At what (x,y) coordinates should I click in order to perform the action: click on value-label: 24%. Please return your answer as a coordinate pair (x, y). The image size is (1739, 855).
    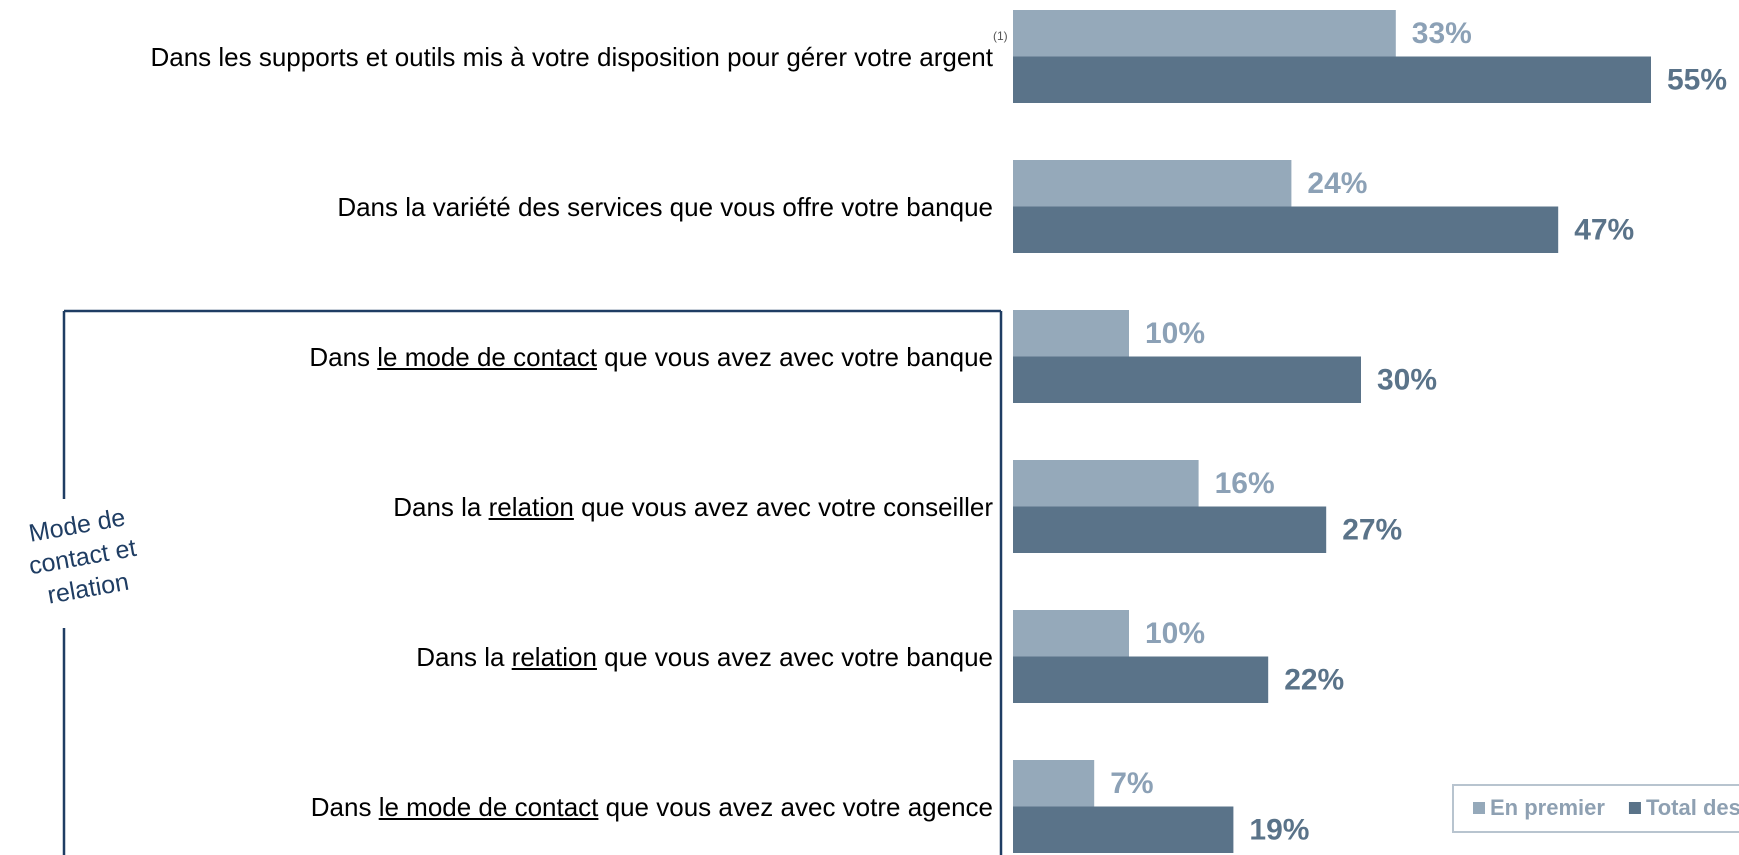
    Looking at the image, I should click on (1337, 183).